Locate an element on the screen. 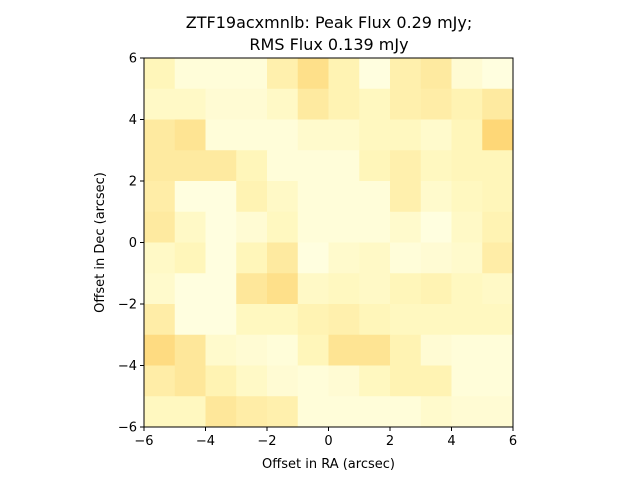 The image size is (640, 480). x-tick-label: 2 is located at coordinates (390, 441).